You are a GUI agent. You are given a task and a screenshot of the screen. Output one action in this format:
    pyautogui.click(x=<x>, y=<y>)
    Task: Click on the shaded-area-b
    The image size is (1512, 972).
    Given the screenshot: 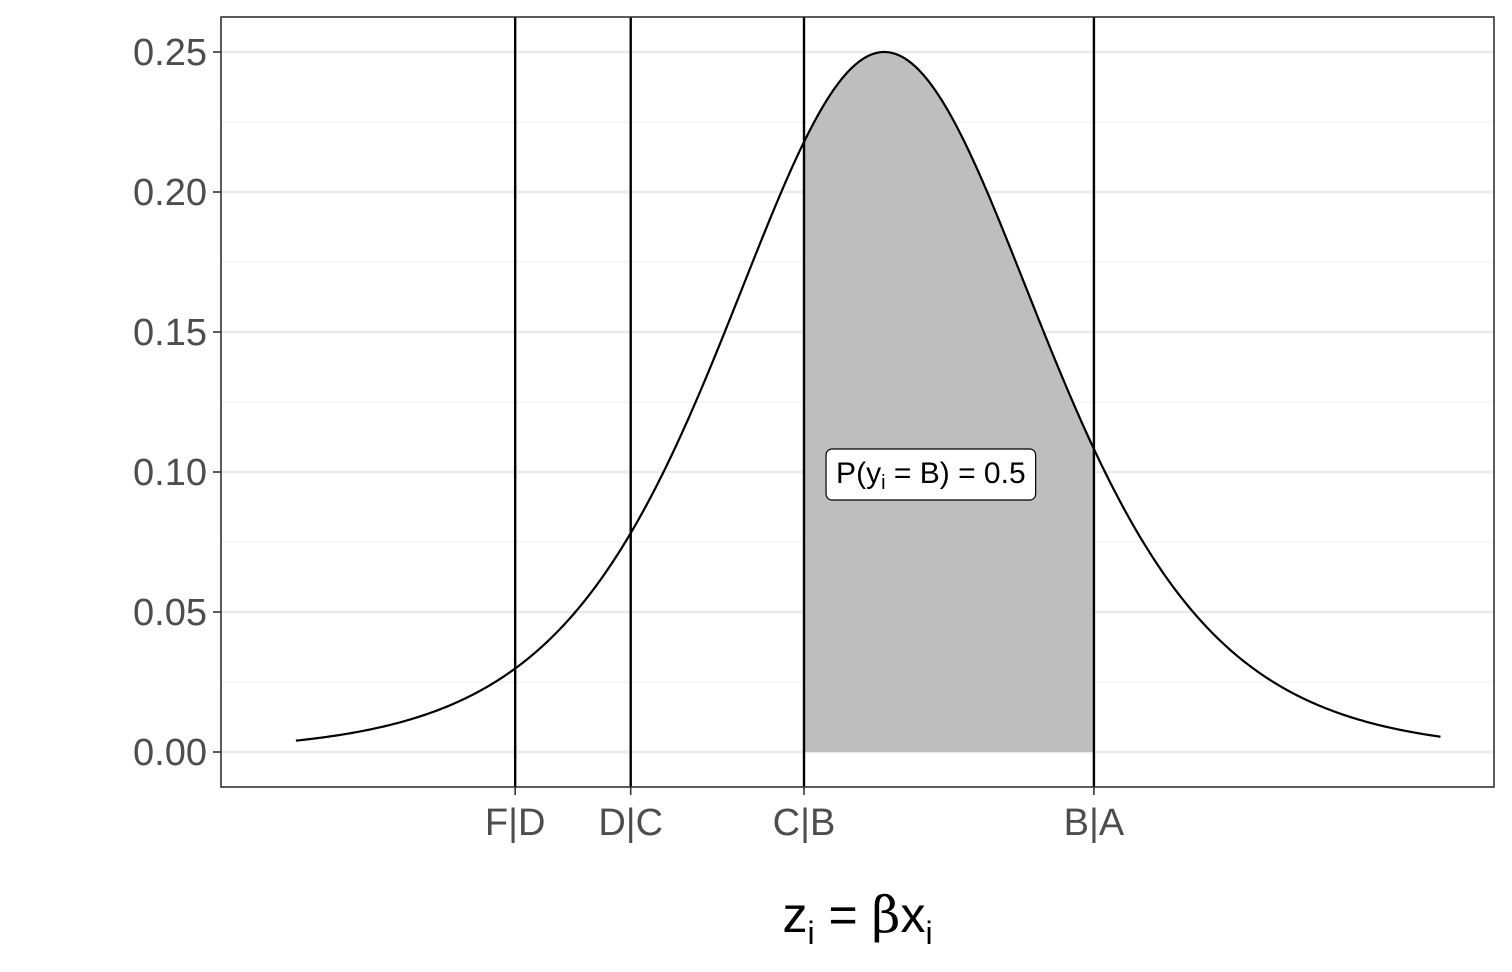 What is the action you would take?
    pyautogui.click(x=949, y=402)
    